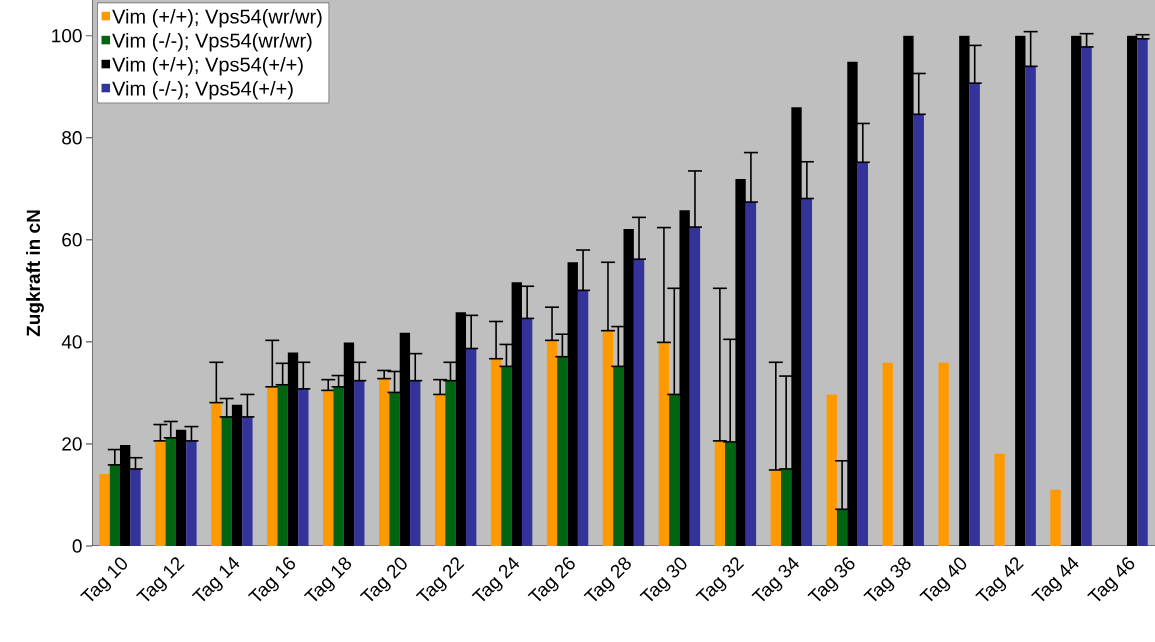  I want to click on x-tick-label: Tag 24, so click(495, 579).